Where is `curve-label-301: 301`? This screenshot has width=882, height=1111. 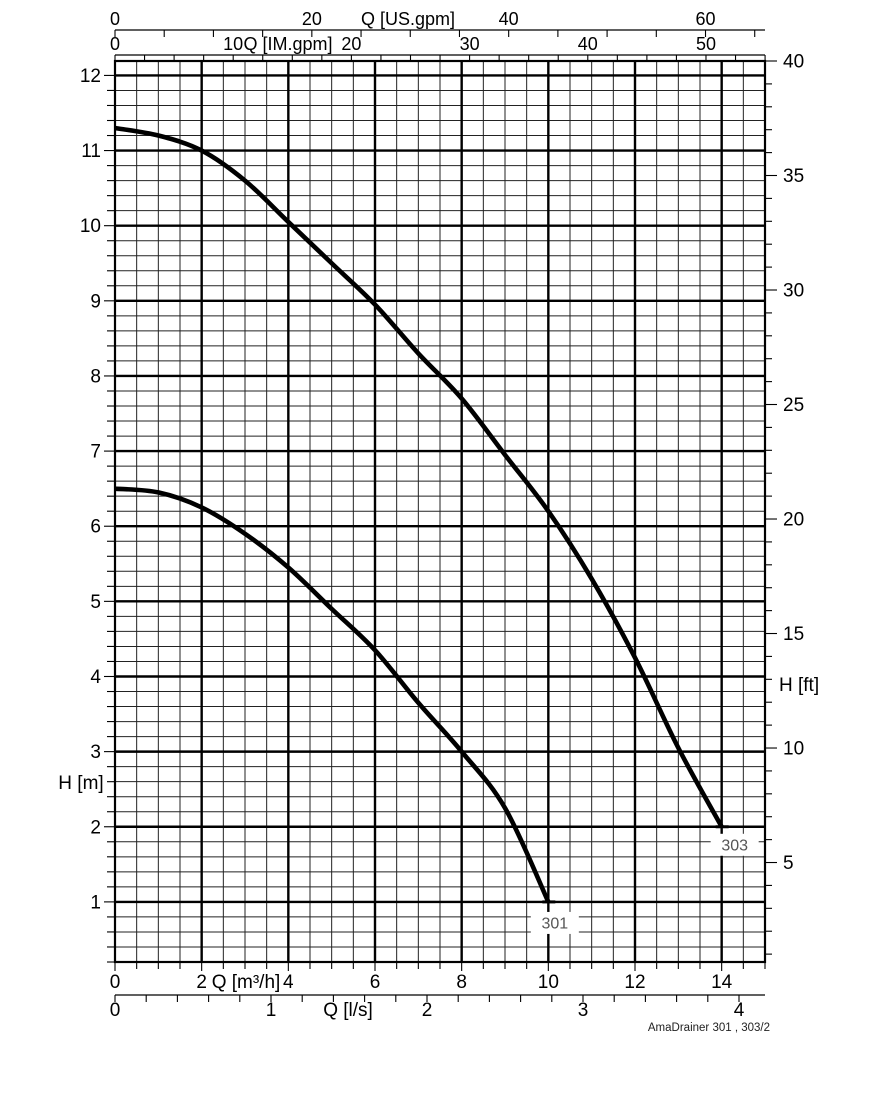 curve-label-301: 301 is located at coordinates (554, 923).